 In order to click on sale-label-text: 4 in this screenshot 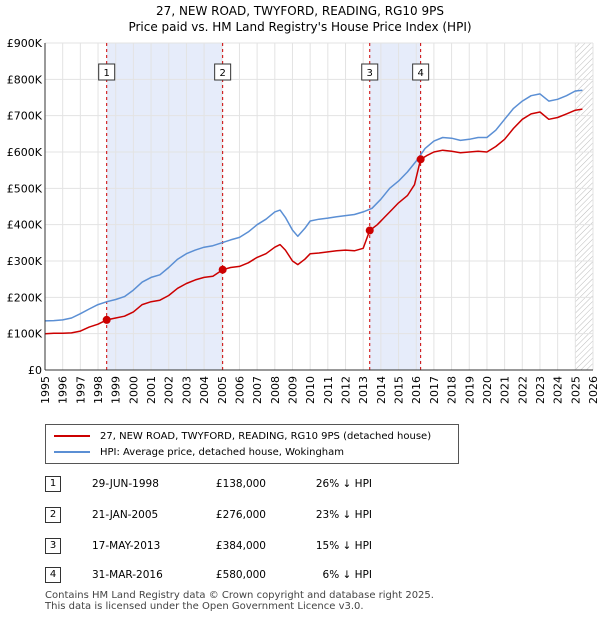, I will do `click(420, 73)`.